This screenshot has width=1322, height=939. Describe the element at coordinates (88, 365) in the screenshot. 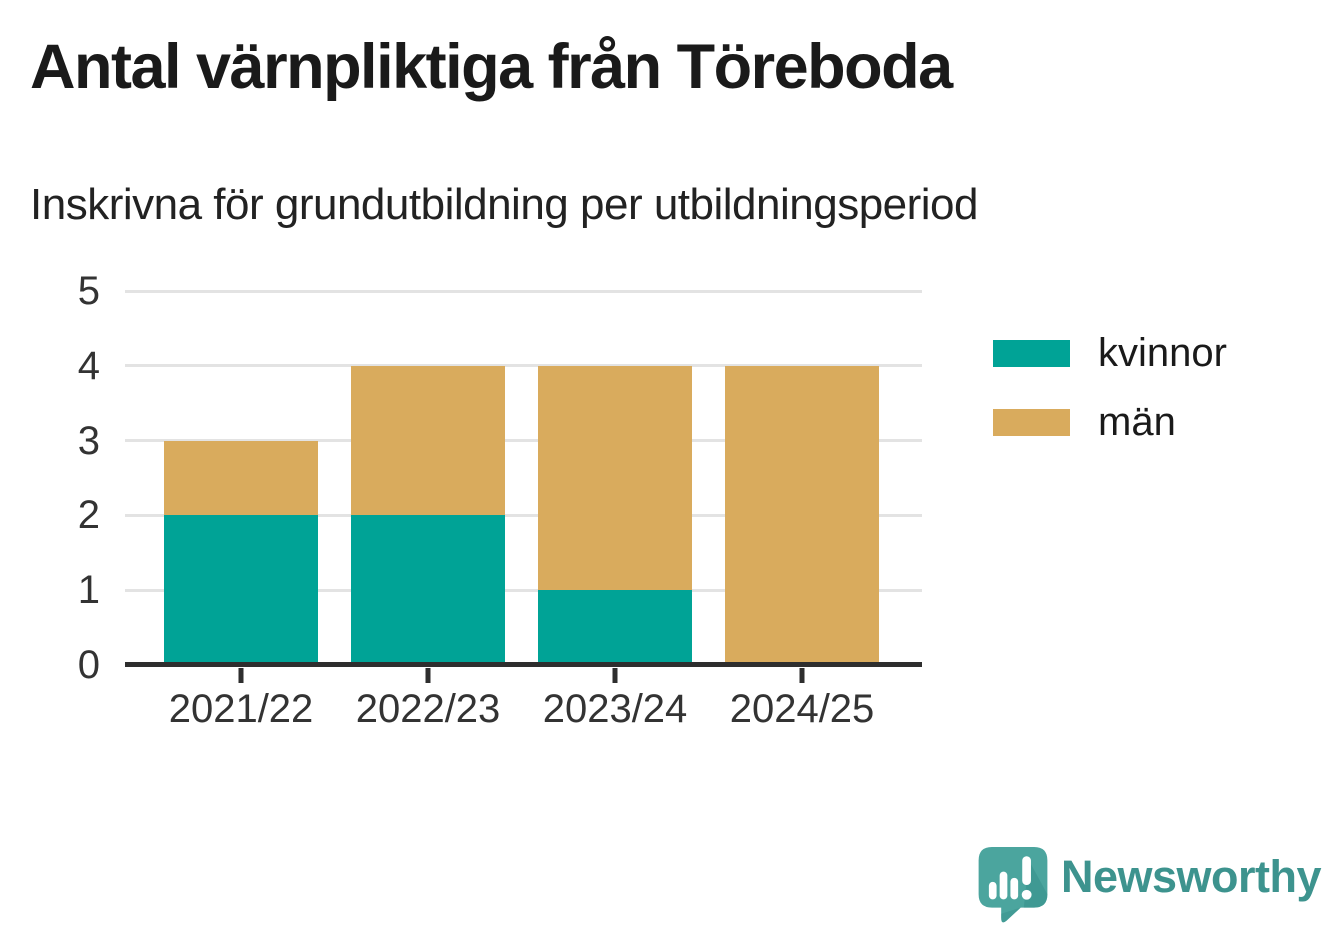

I see `y-tick-label: 4` at that location.